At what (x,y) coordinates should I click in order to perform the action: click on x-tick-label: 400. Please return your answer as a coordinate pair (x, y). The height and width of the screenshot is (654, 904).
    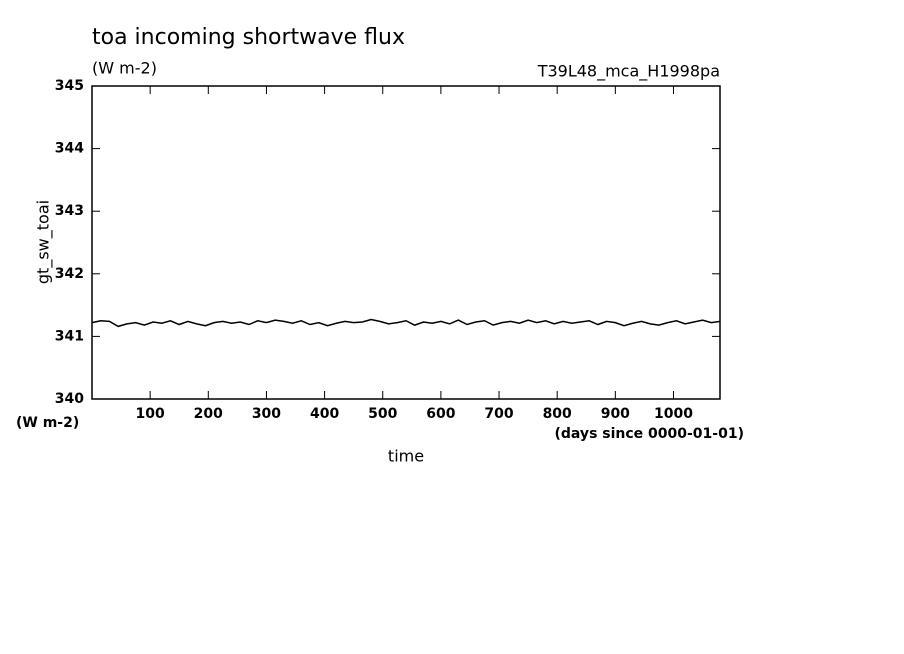
    Looking at the image, I should click on (324, 414).